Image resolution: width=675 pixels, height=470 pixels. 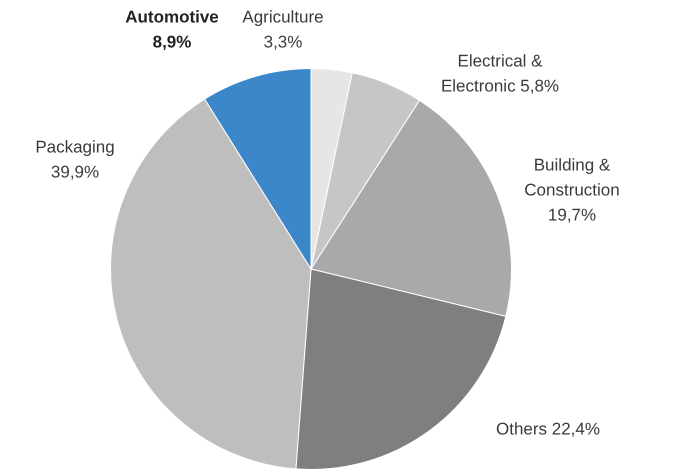 What do you see at coordinates (500, 74) in the screenshot?
I see `slice-label: Electrical & Electronic 5,8%` at bounding box center [500, 74].